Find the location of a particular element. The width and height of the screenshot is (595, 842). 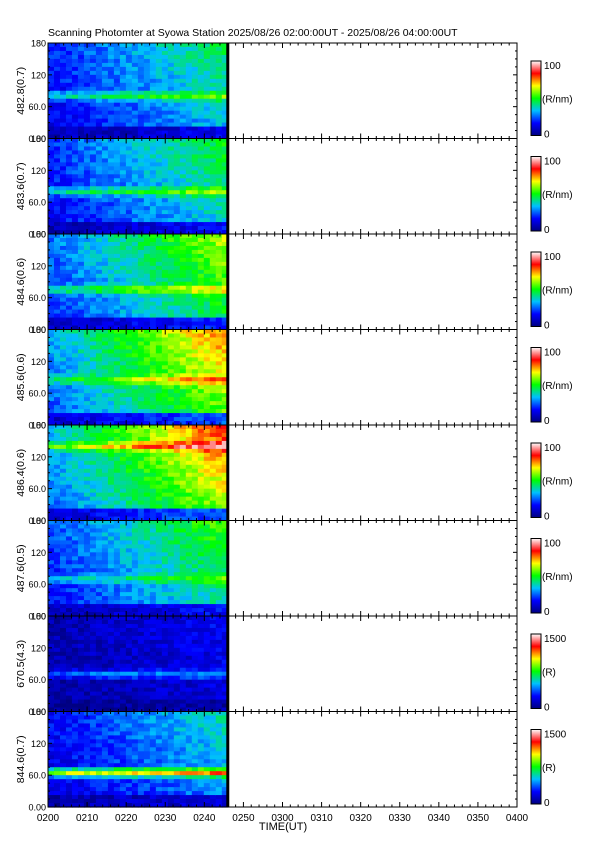

x-tick-label: 0220 is located at coordinates (126, 818).